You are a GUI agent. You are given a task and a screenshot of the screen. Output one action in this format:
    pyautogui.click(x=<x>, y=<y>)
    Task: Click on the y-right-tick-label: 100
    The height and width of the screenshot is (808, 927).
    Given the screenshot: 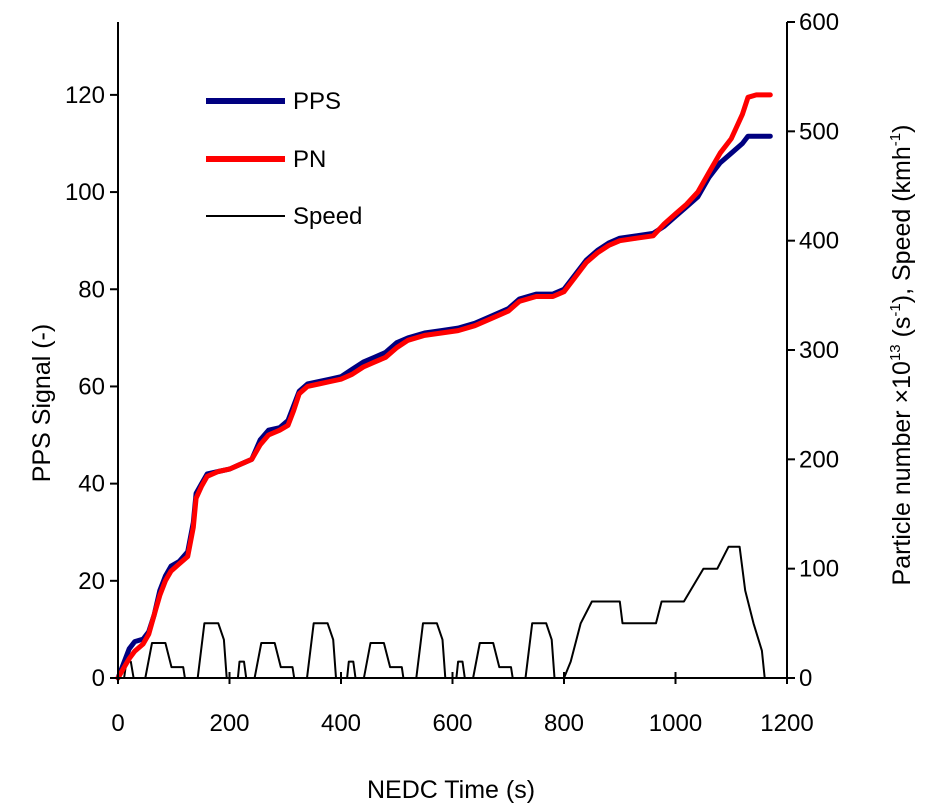 What is the action you would take?
    pyautogui.click(x=819, y=569)
    